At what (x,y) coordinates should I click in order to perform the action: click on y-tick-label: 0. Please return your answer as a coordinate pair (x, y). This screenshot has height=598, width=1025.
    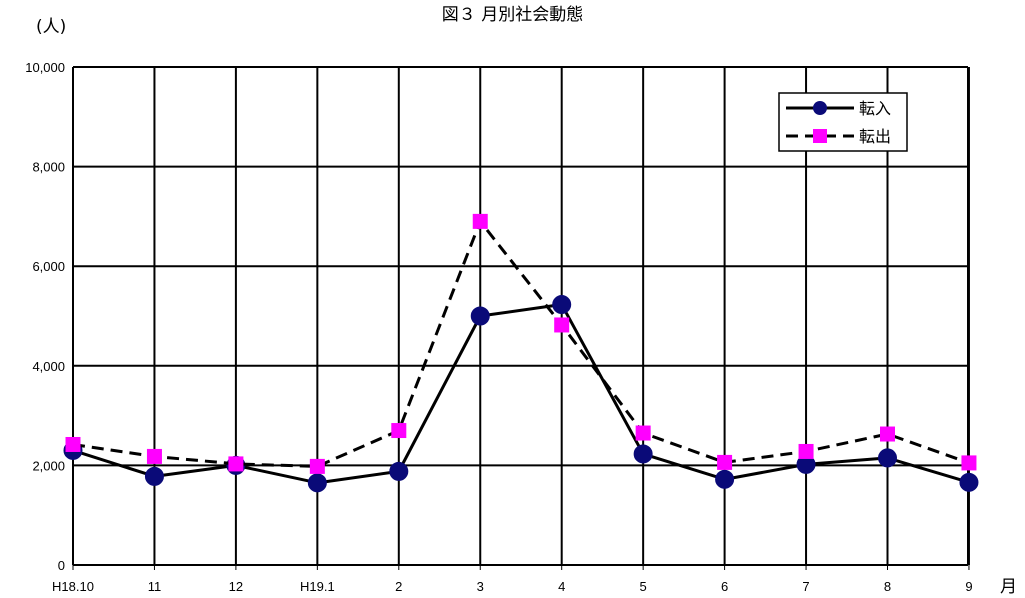
    Looking at the image, I should click on (61, 565).